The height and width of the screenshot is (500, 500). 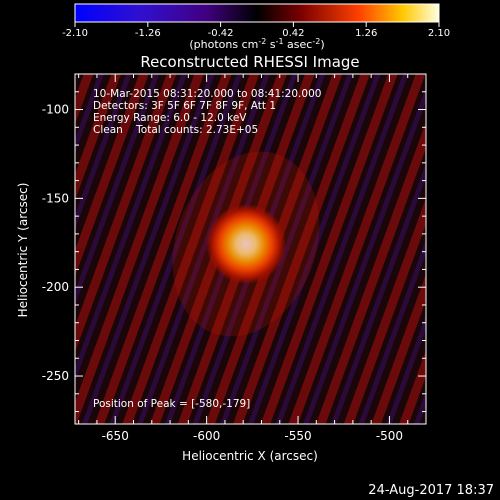 I want to click on annotation-peak-position: Position of Peak = [-580,-179], so click(x=171, y=404).